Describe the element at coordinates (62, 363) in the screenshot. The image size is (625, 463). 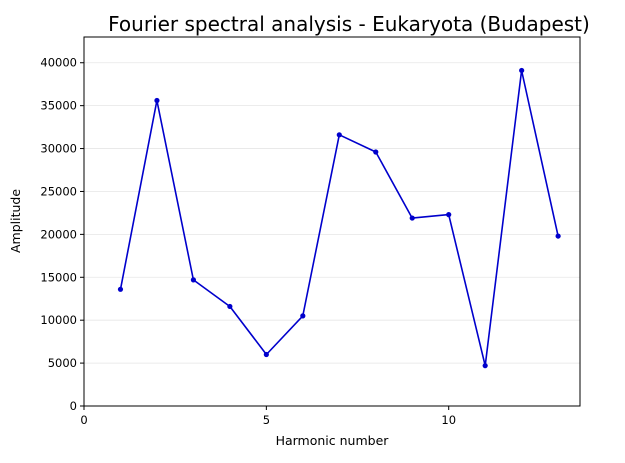
I see `y-tick-label: 5000` at that location.